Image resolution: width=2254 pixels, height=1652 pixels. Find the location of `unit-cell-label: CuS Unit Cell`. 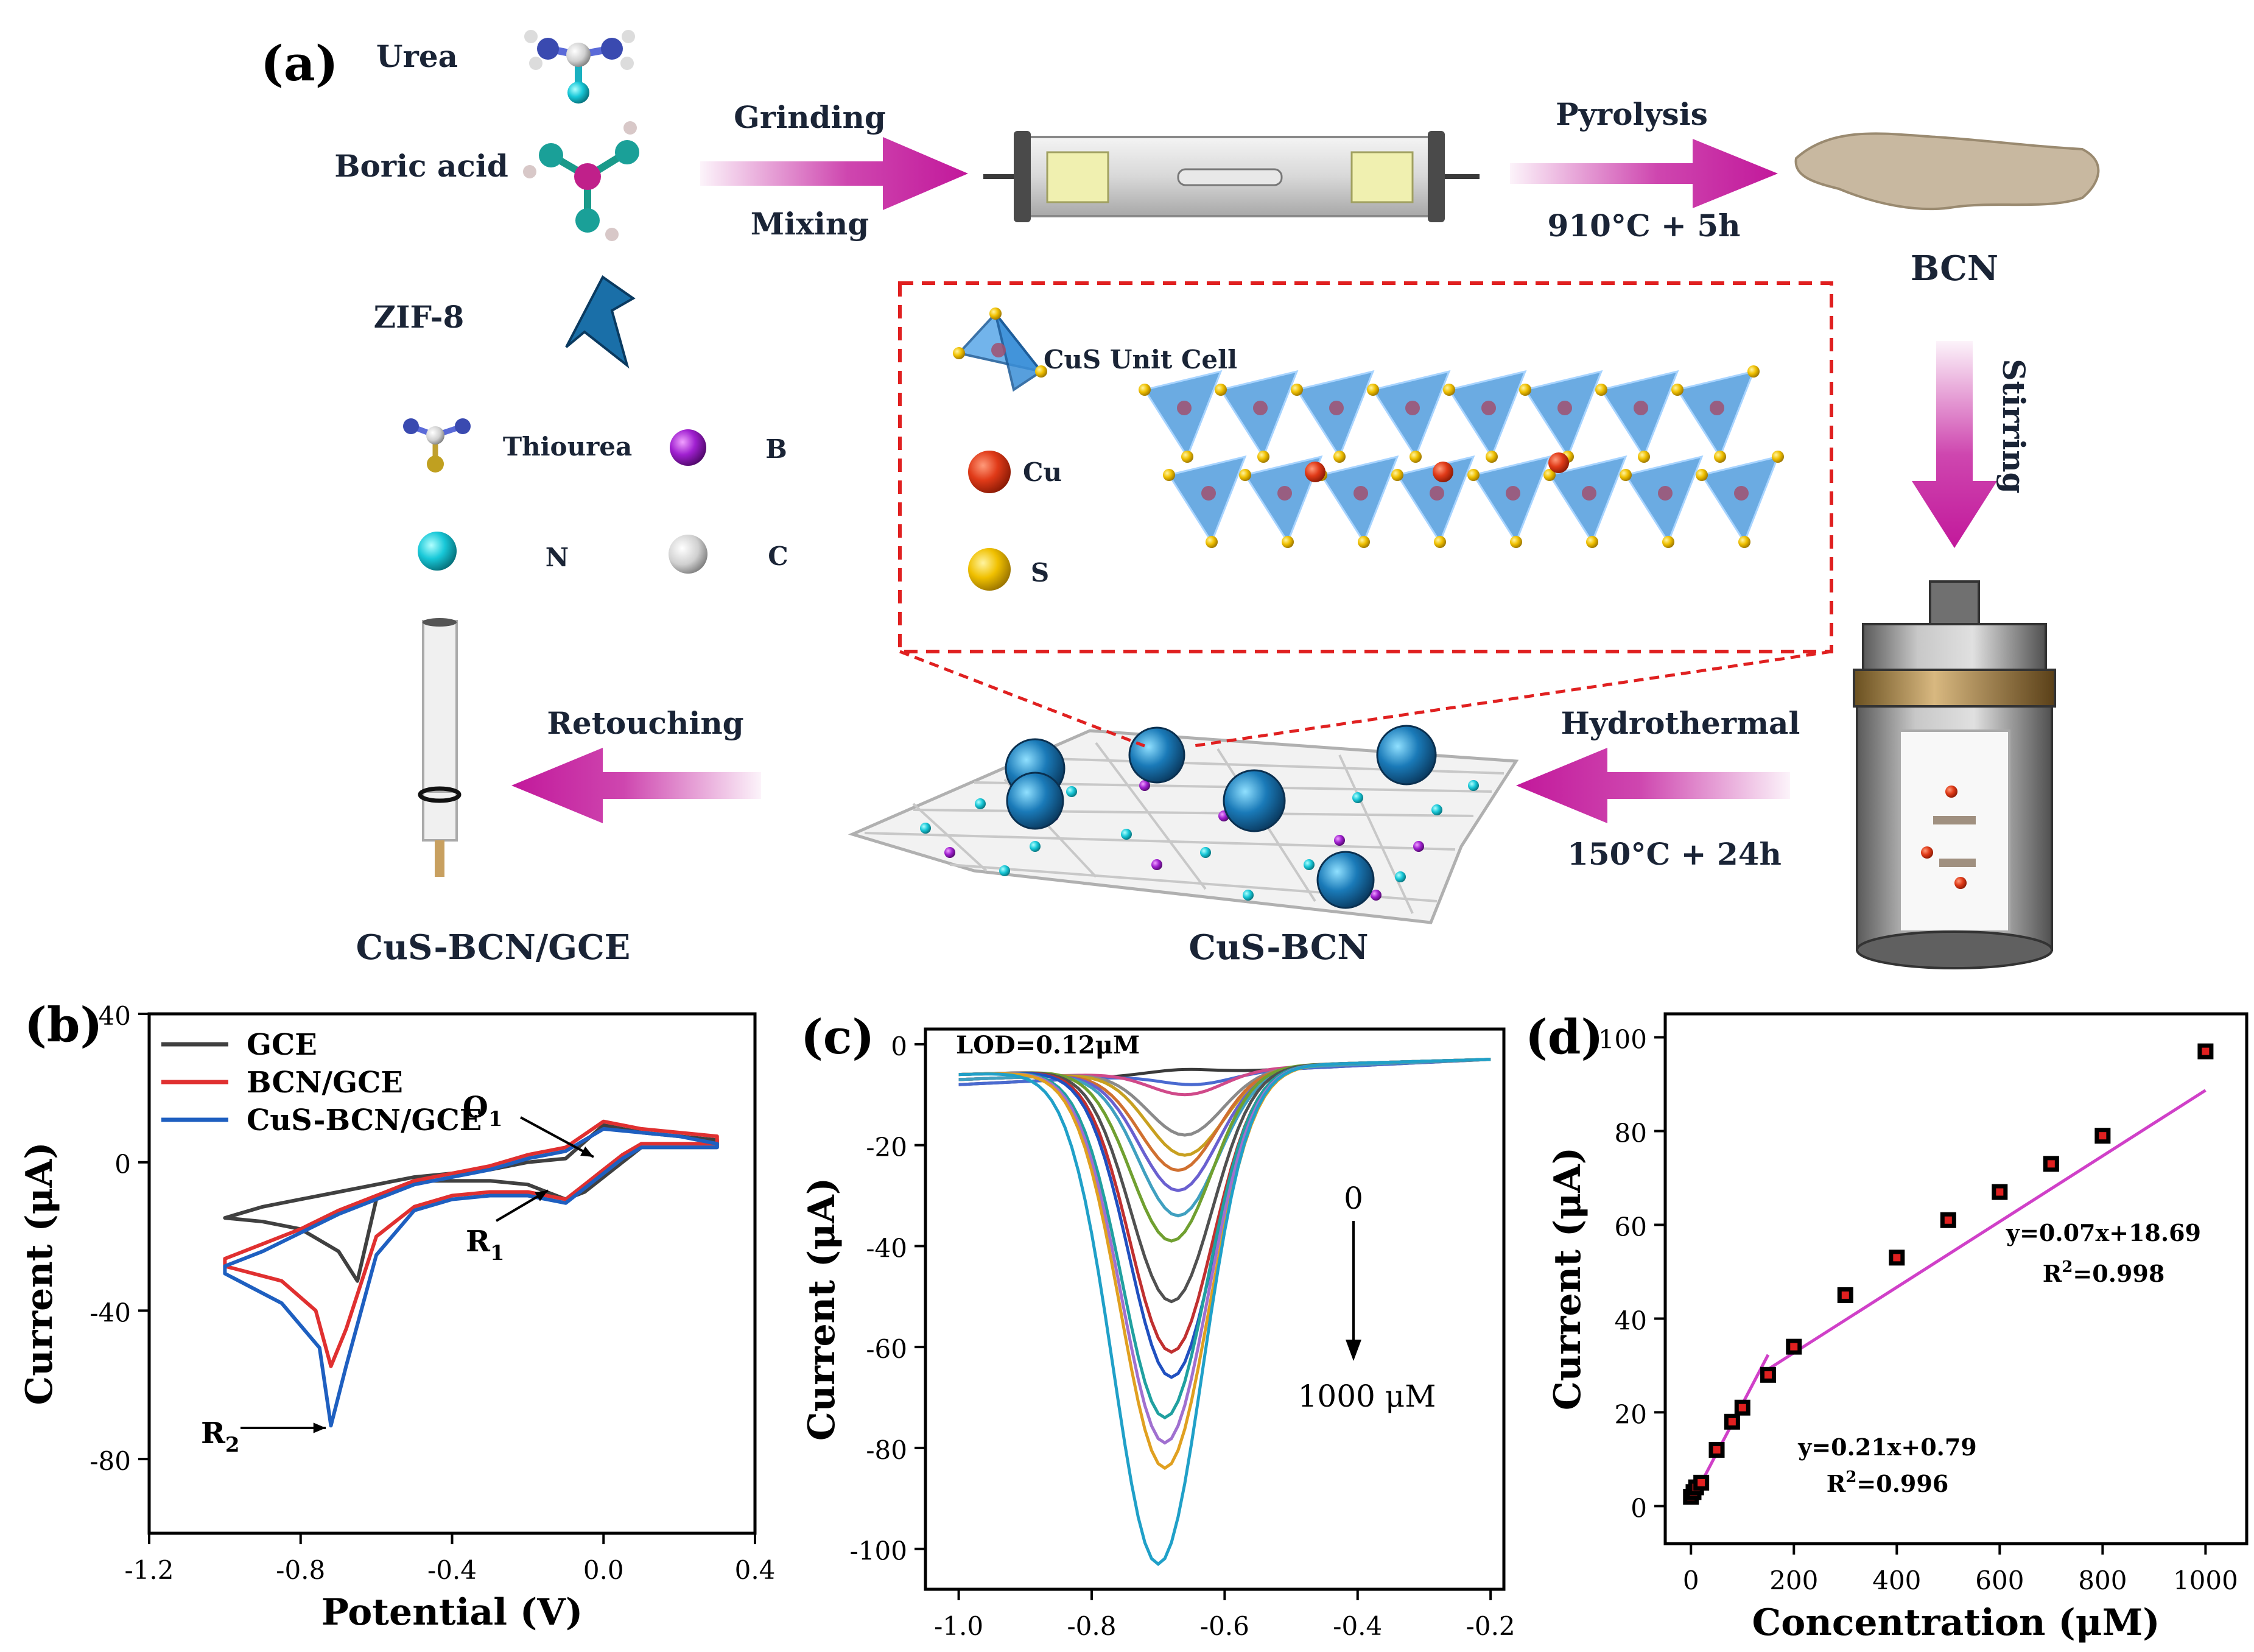

unit-cell-label: CuS Unit Cell is located at coordinates (1140, 360).